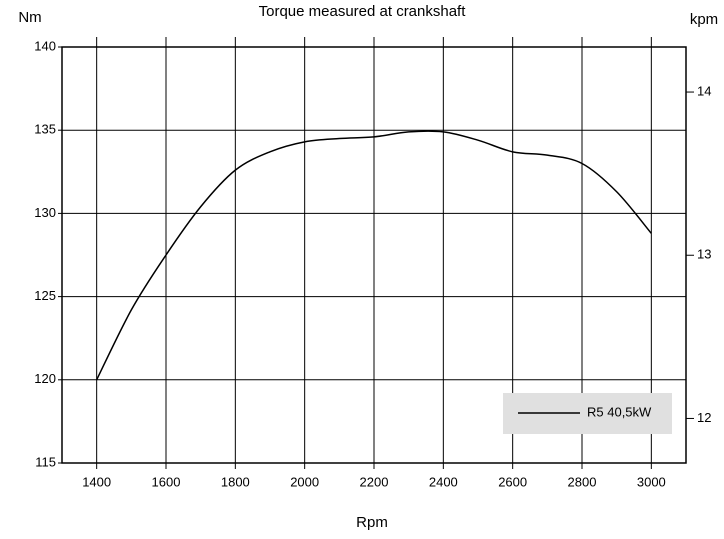 The image size is (724, 539). I want to click on x-tick-label: 3000, so click(651, 481).